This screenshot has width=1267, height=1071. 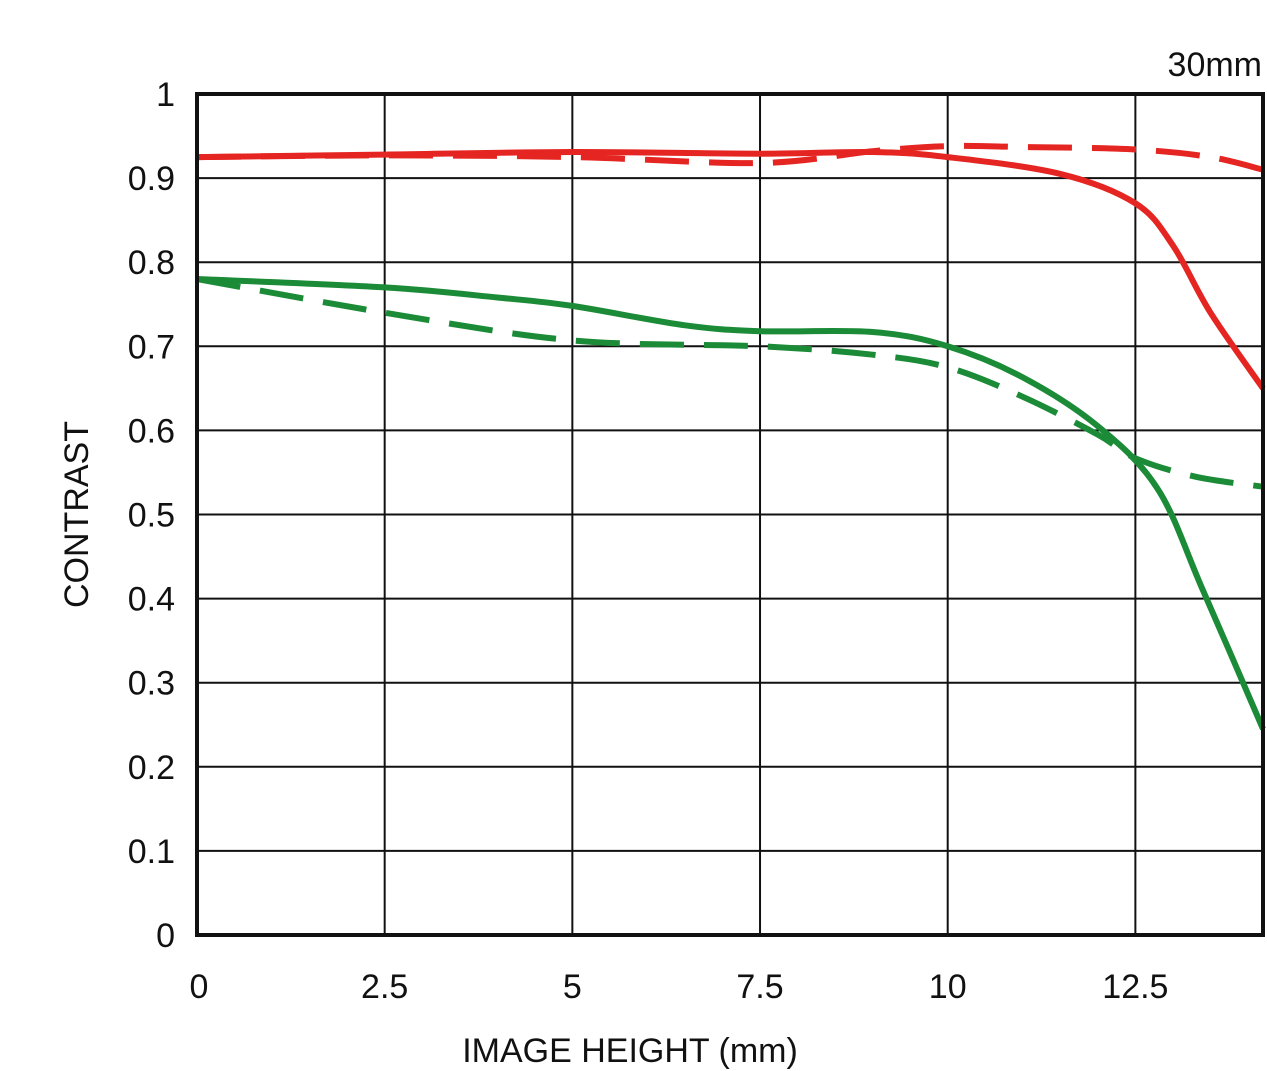 What do you see at coordinates (384, 987) in the screenshot?
I see `x-tick-label: 2.5` at bounding box center [384, 987].